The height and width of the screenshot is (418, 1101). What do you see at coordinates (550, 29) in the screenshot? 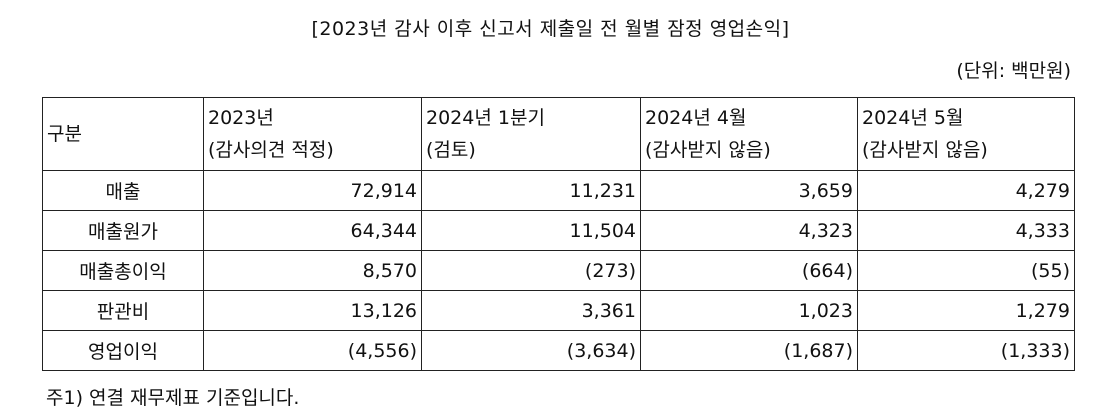
I see `title: [2023년 감사 이후 신고서 제출일 전 월별 잠정 영업손익]` at bounding box center [550, 29].